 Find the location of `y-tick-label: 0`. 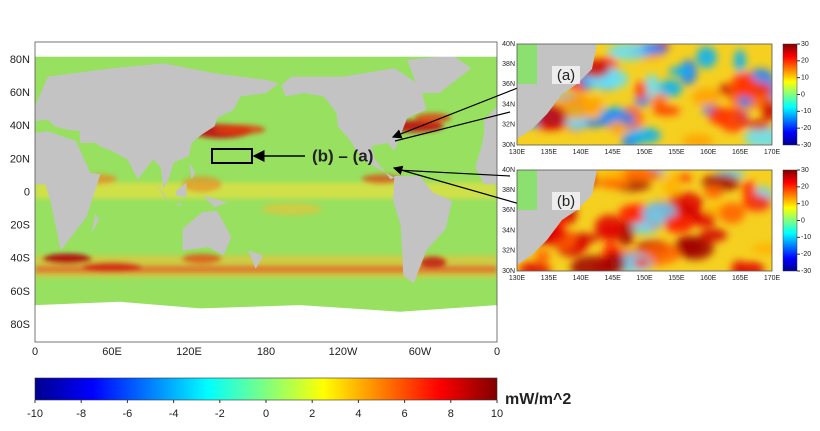

y-tick-label: 0 is located at coordinates (27, 192).